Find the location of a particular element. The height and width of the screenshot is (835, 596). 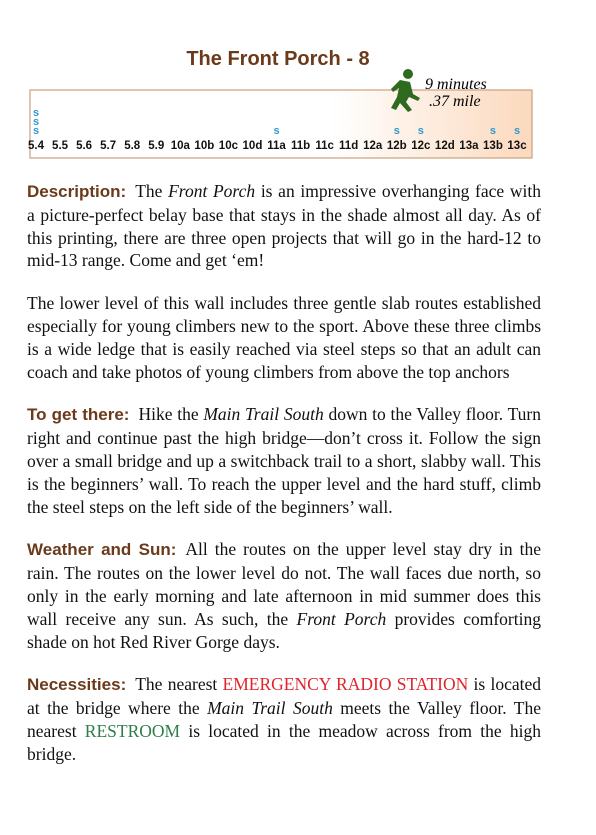

grade-label: 12c is located at coordinates (421, 146).